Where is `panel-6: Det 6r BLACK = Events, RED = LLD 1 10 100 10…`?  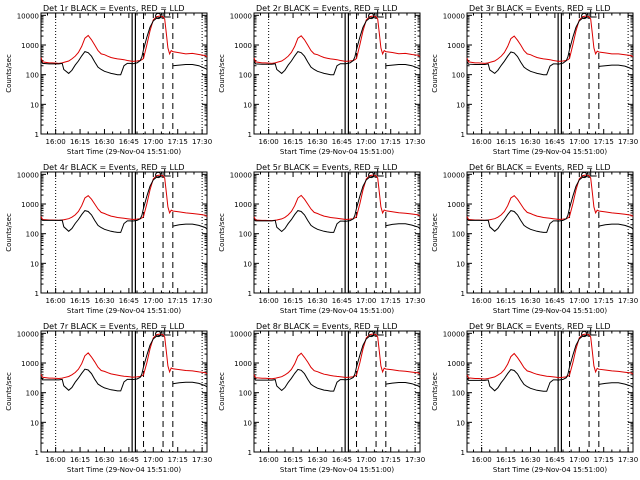 panel-6: Det 6r BLACK = Events, RED = LLD 1 10 100 10… is located at coordinates (534, 239).